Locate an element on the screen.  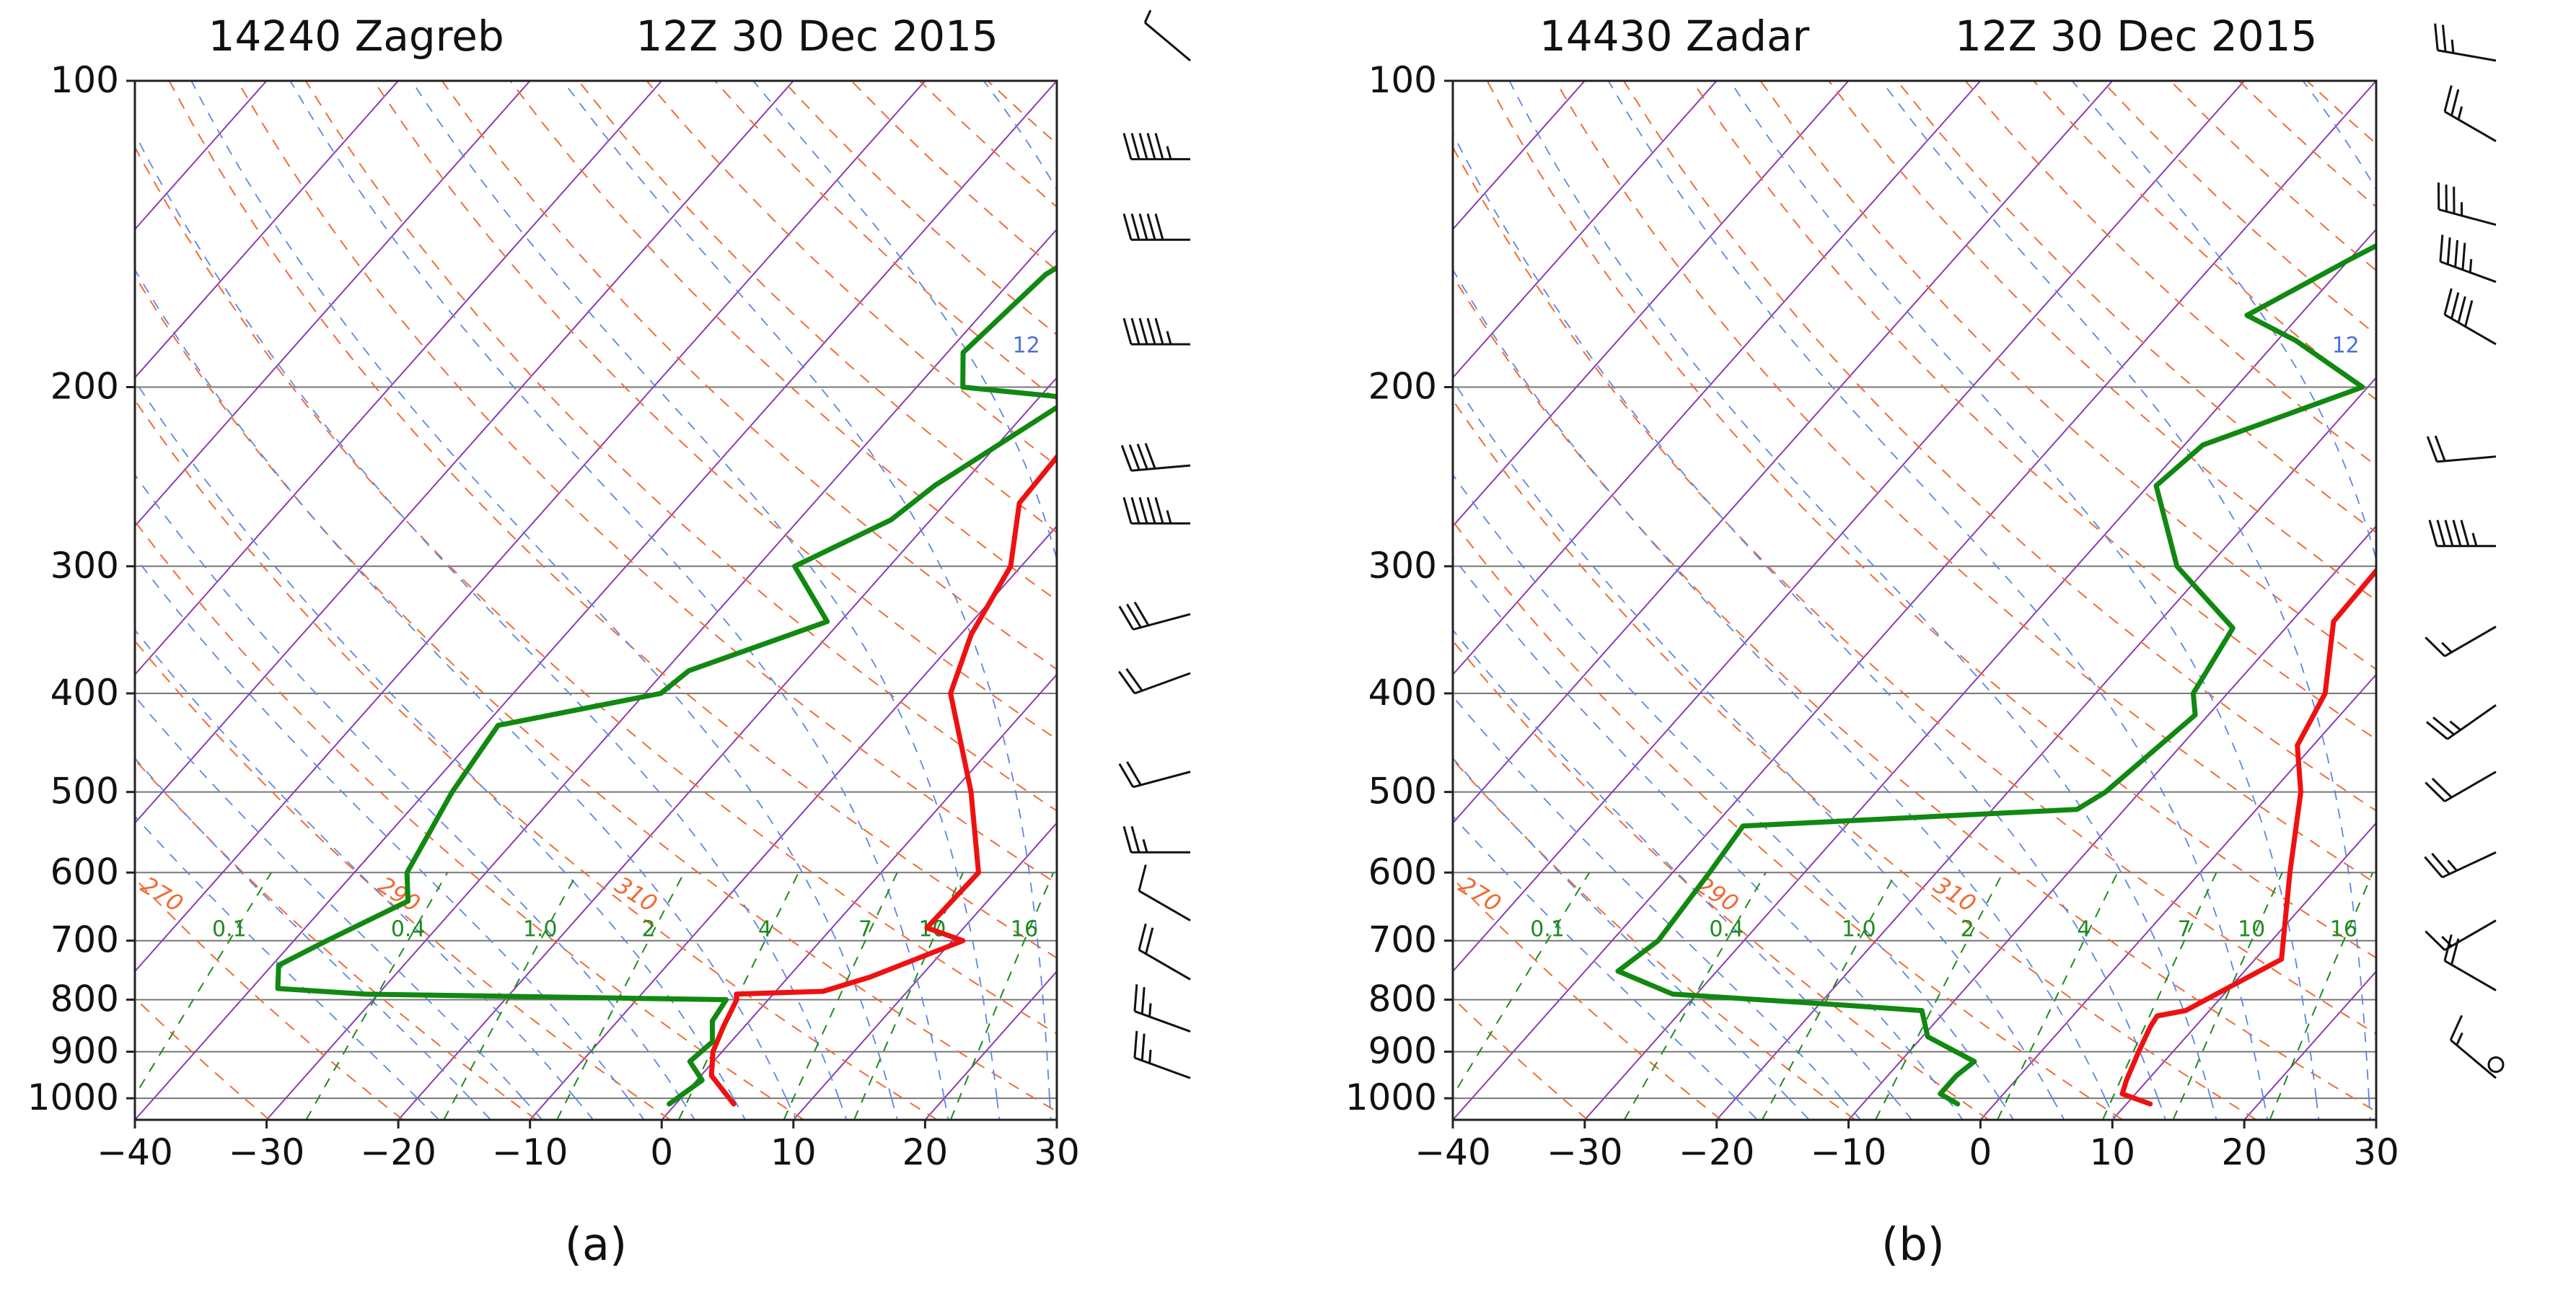
y-tick-label: 400 is located at coordinates (84, 693).